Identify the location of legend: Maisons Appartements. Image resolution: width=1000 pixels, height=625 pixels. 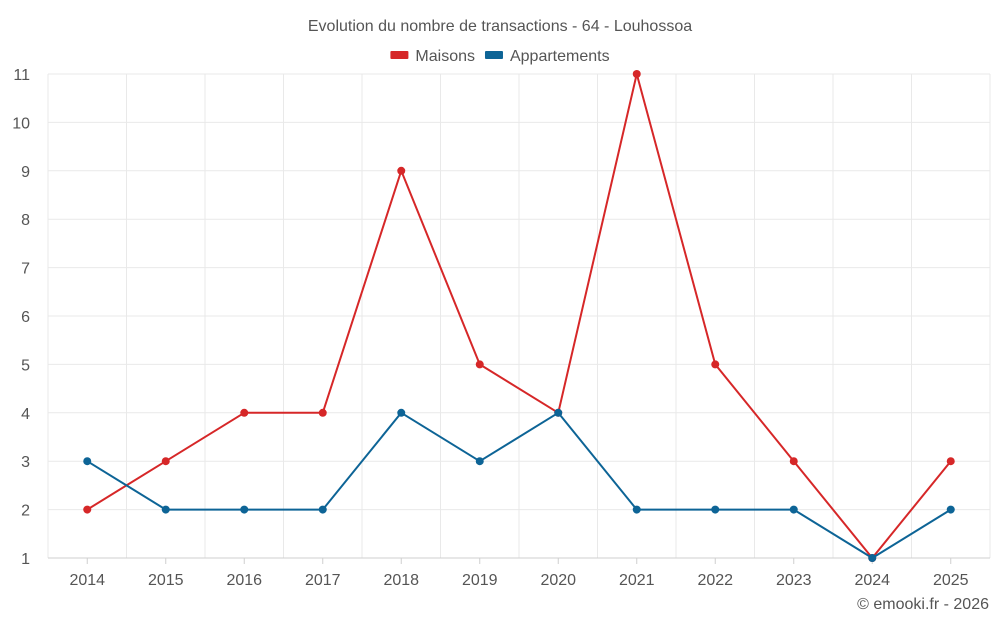
(500, 56).